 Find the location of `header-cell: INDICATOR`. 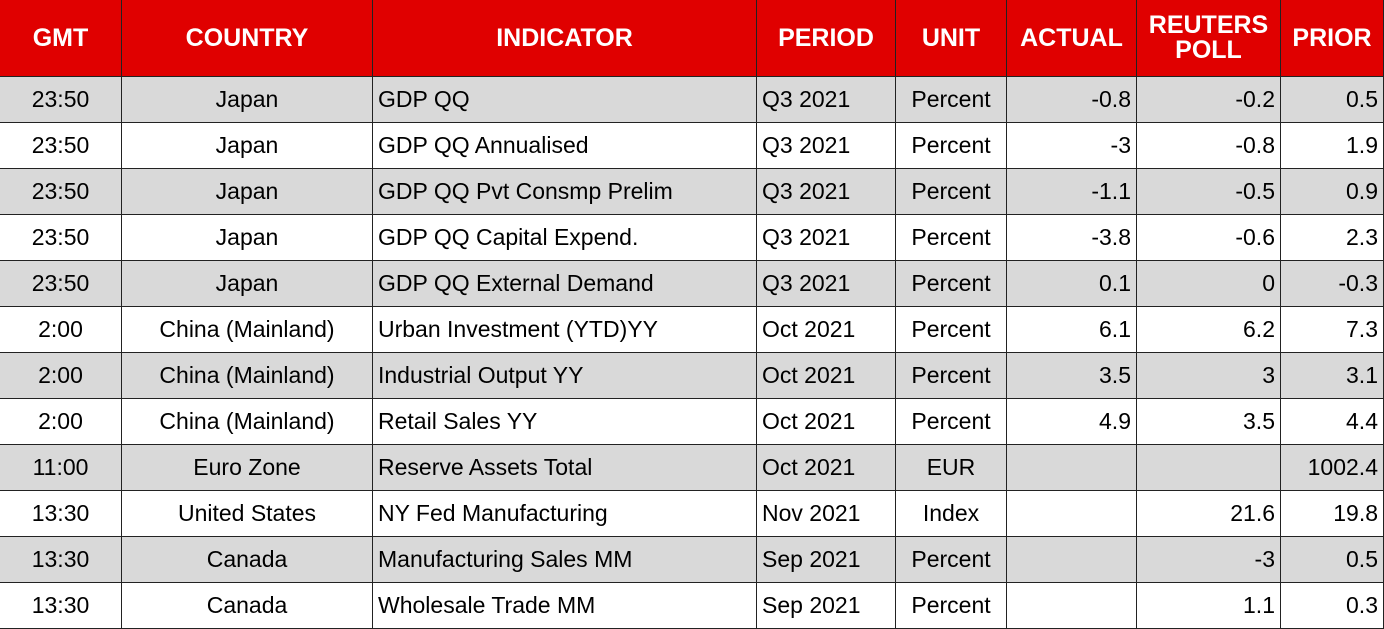

header-cell: INDICATOR is located at coordinates (565, 38).